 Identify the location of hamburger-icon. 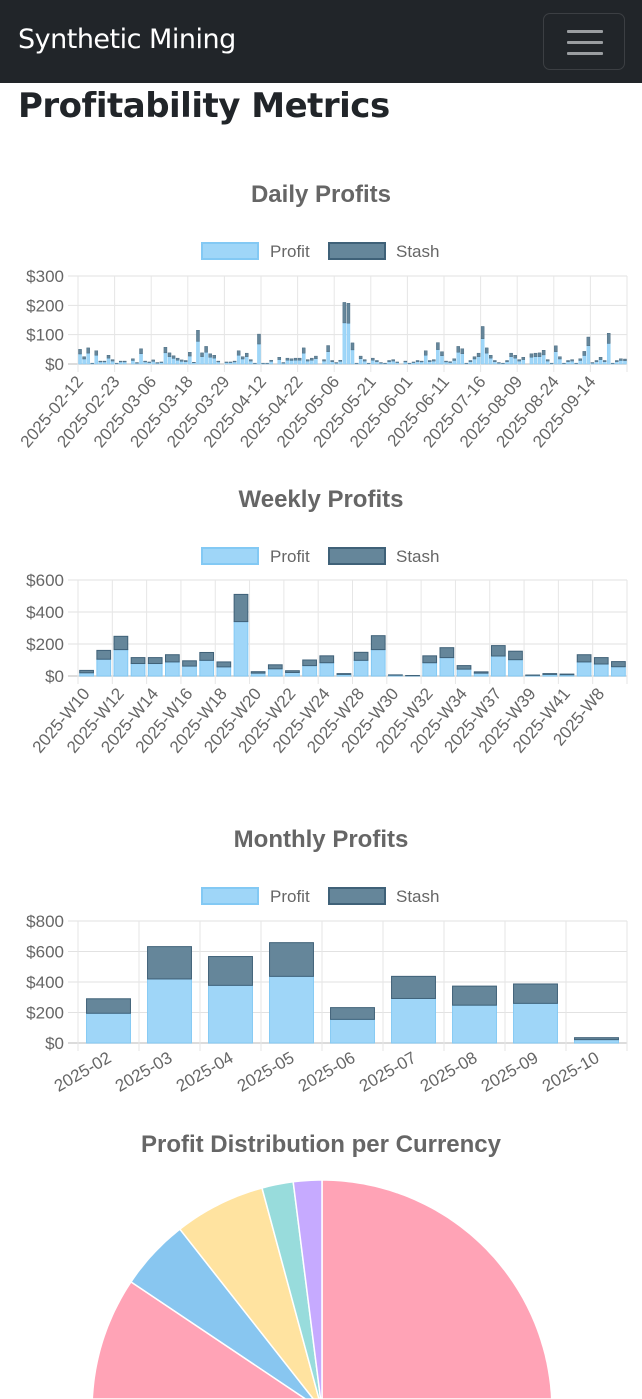
(585, 31).